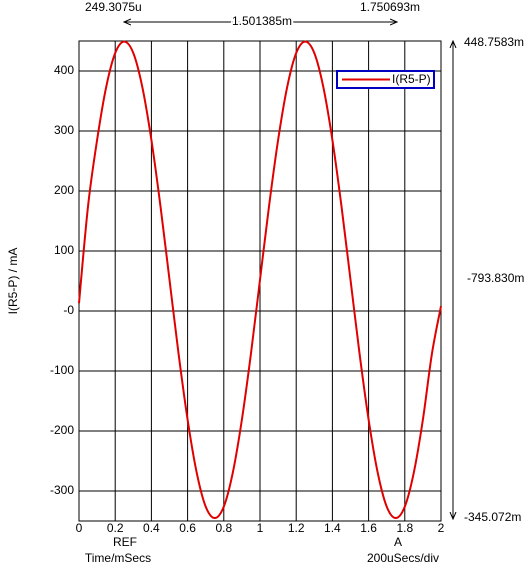 This screenshot has height=566, width=528. What do you see at coordinates (390, 7) in the screenshot?
I see `annotation: 1.750693m` at bounding box center [390, 7].